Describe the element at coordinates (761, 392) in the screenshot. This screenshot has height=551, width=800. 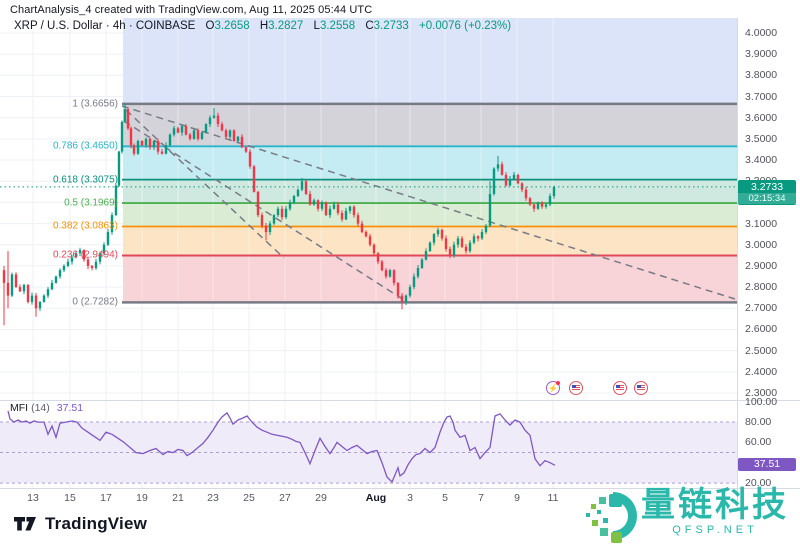
I see `price-tick: 2.3000` at that location.